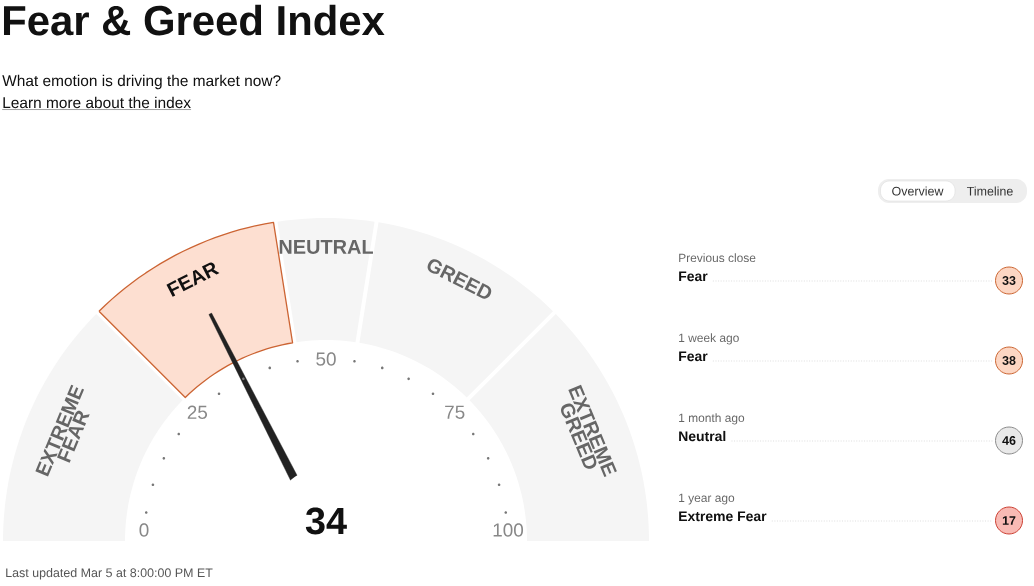  What do you see at coordinates (144, 530) in the screenshot?
I see `text: 0` at bounding box center [144, 530].